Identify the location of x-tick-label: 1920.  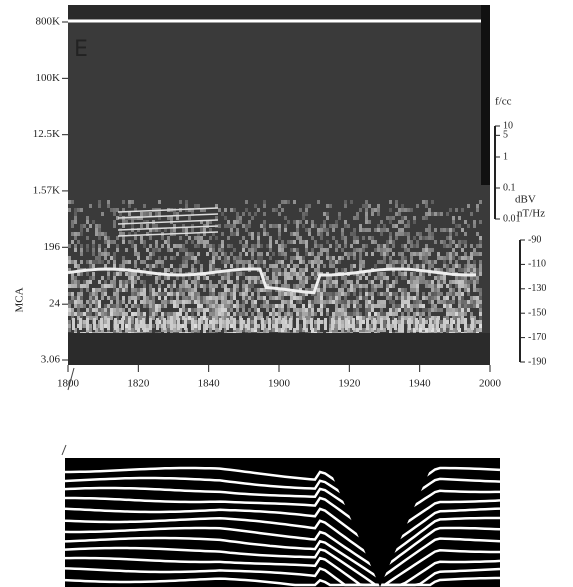
(349, 384).